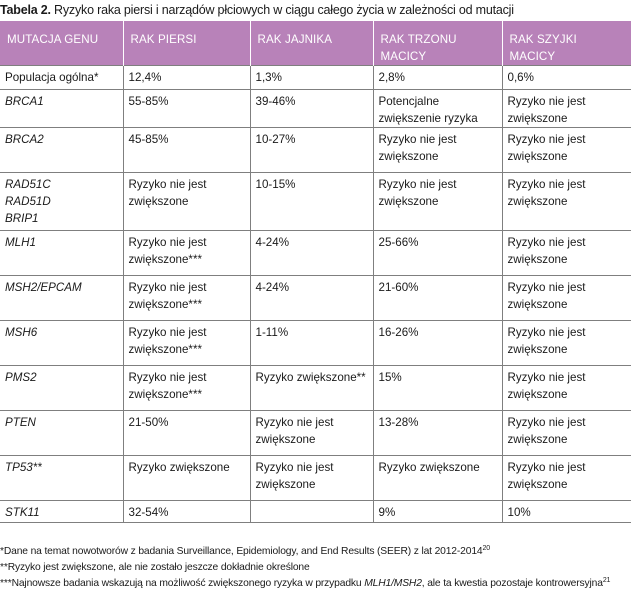 Image resolution: width=632 pixels, height=600 pixels. Describe the element at coordinates (438, 478) in the screenshot. I see `cell-uterus: Ryzyko zwiększone` at that location.